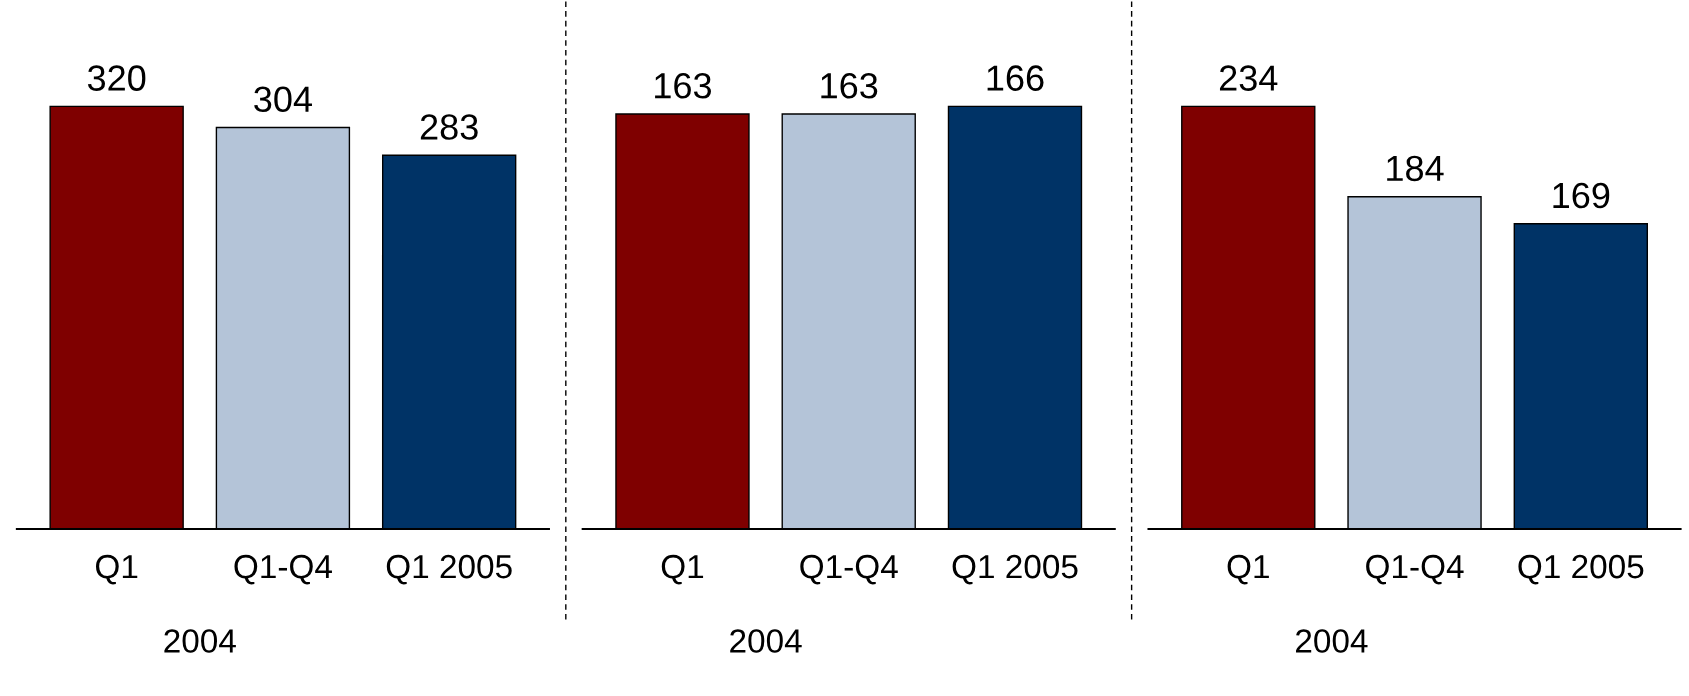 This screenshot has height=696, width=1689. I want to click on data-label: 320, so click(116, 78).